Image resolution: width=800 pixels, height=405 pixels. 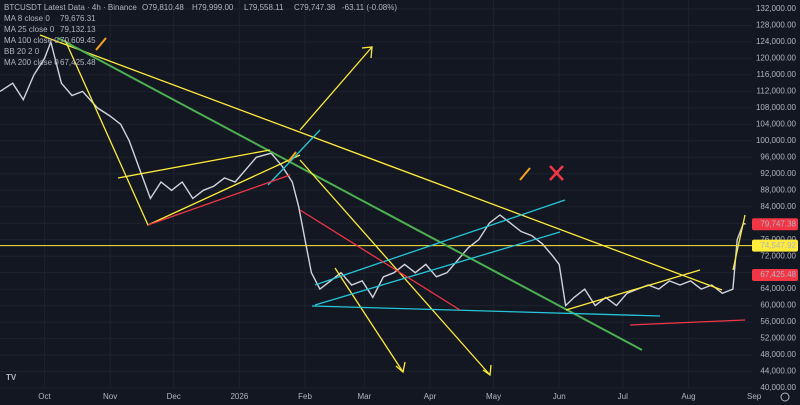 I want to click on x-tick-label: Oct, so click(x=44, y=396).